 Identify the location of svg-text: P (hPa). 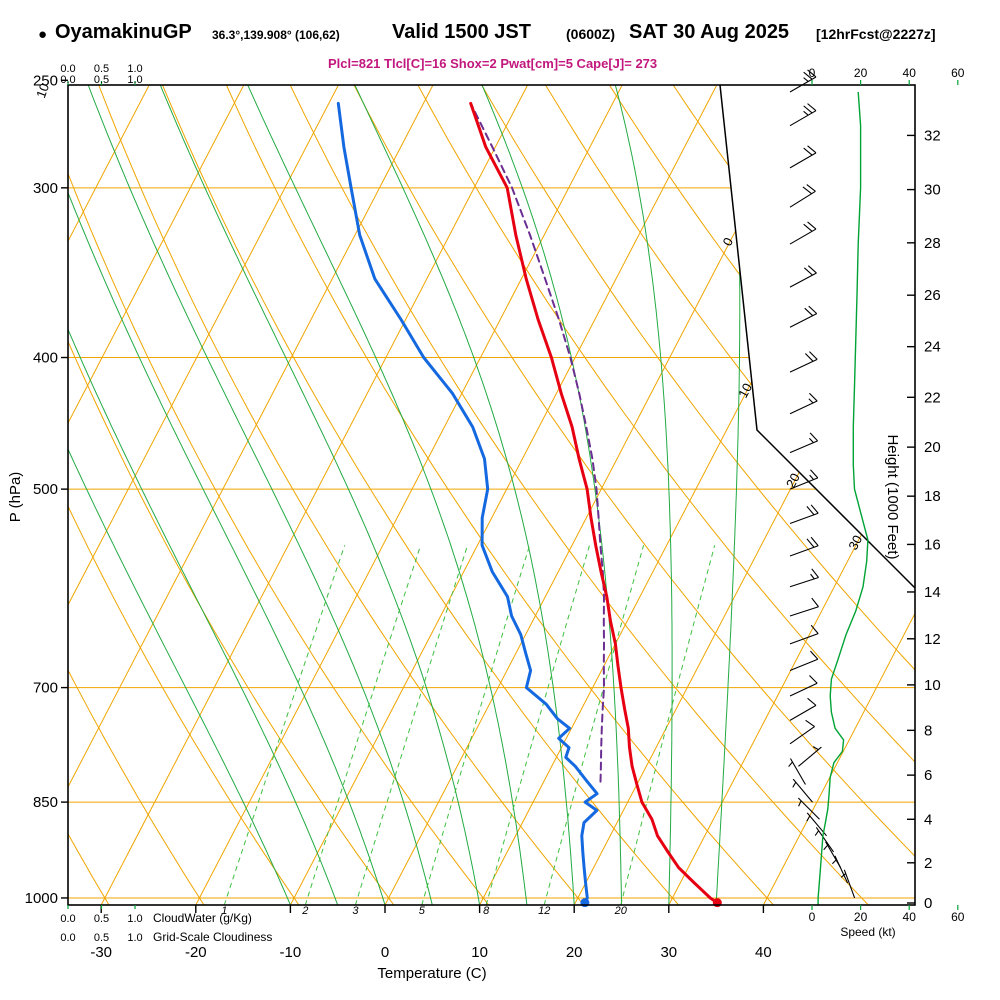
(15, 497).